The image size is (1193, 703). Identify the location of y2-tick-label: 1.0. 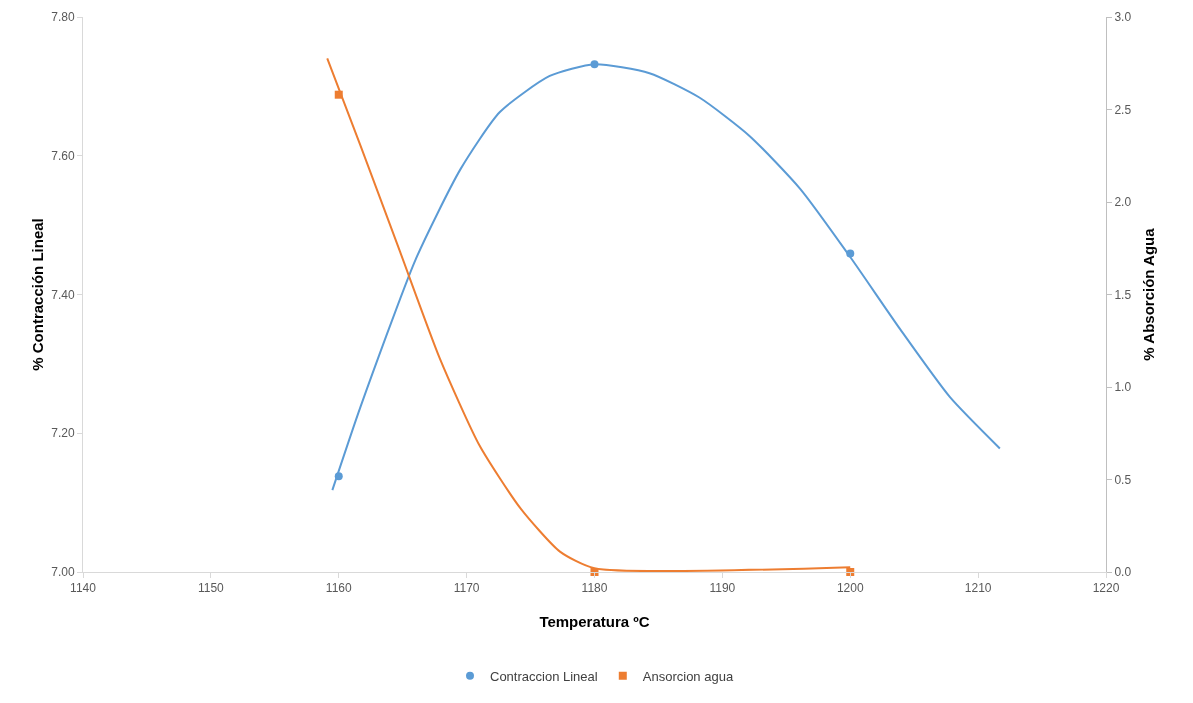
(1123, 387).